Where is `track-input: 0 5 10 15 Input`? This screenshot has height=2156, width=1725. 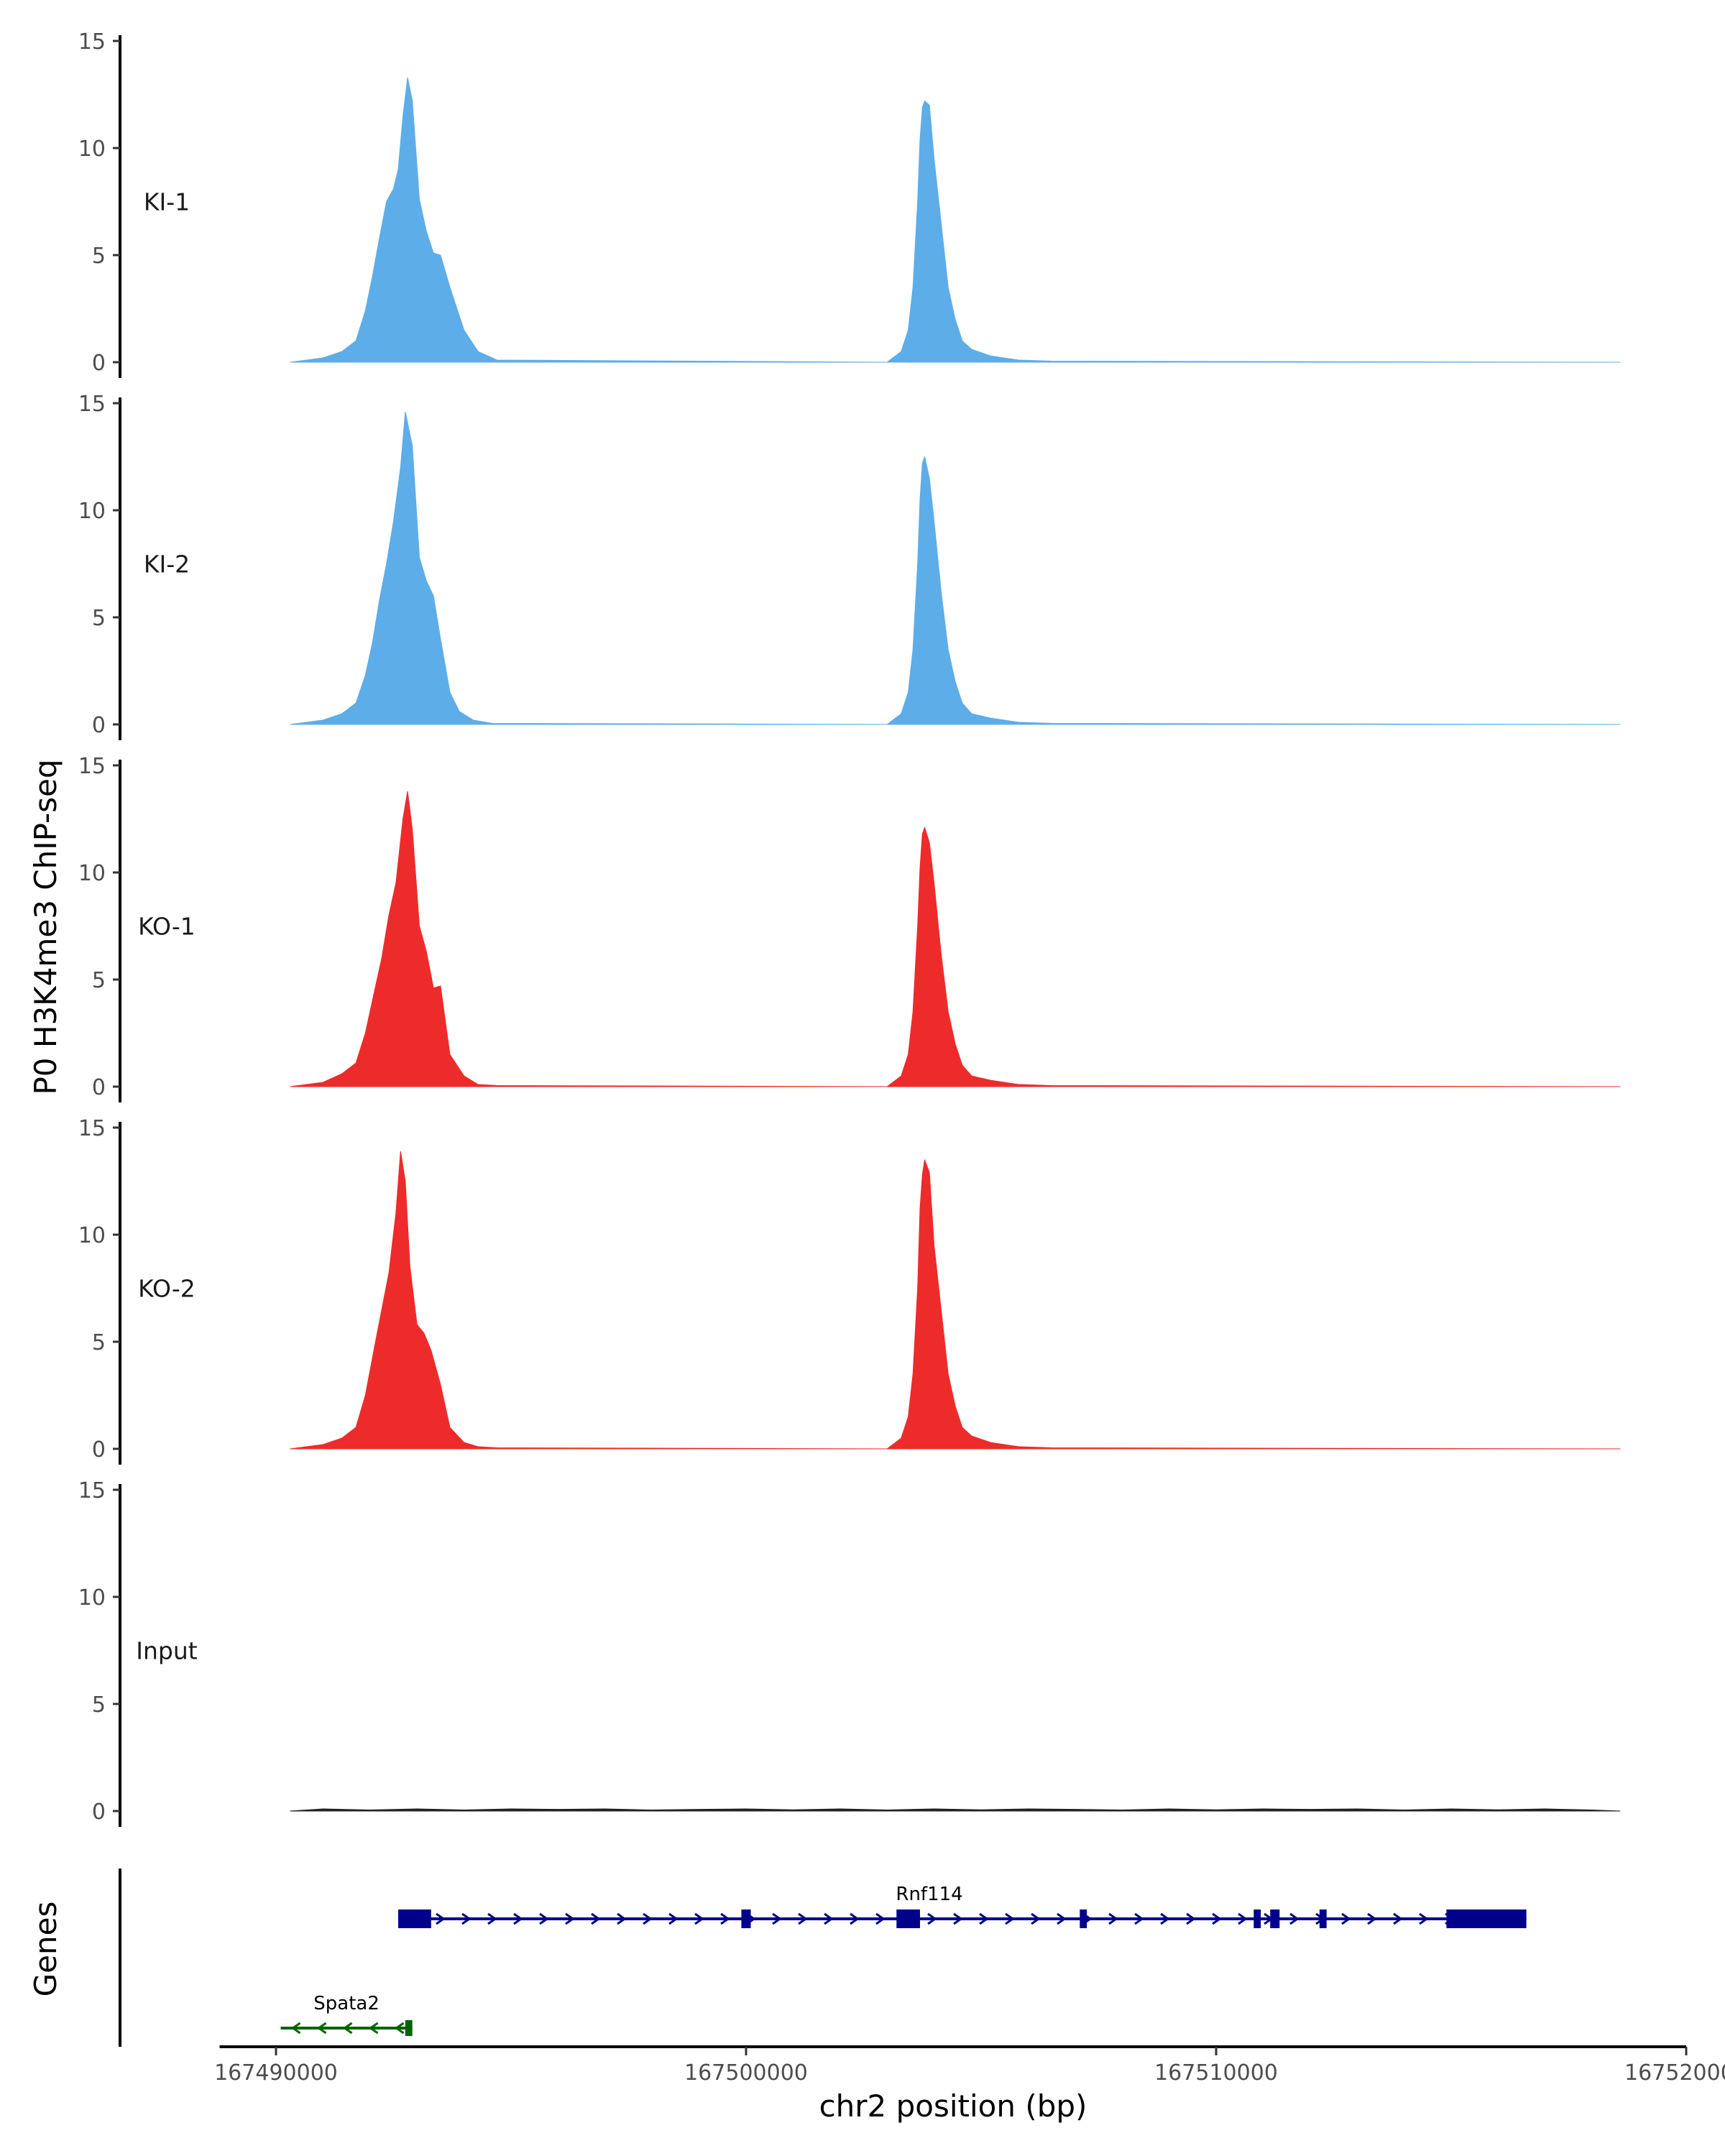
track-input: 0 5 10 15 Input is located at coordinates (849, 1652).